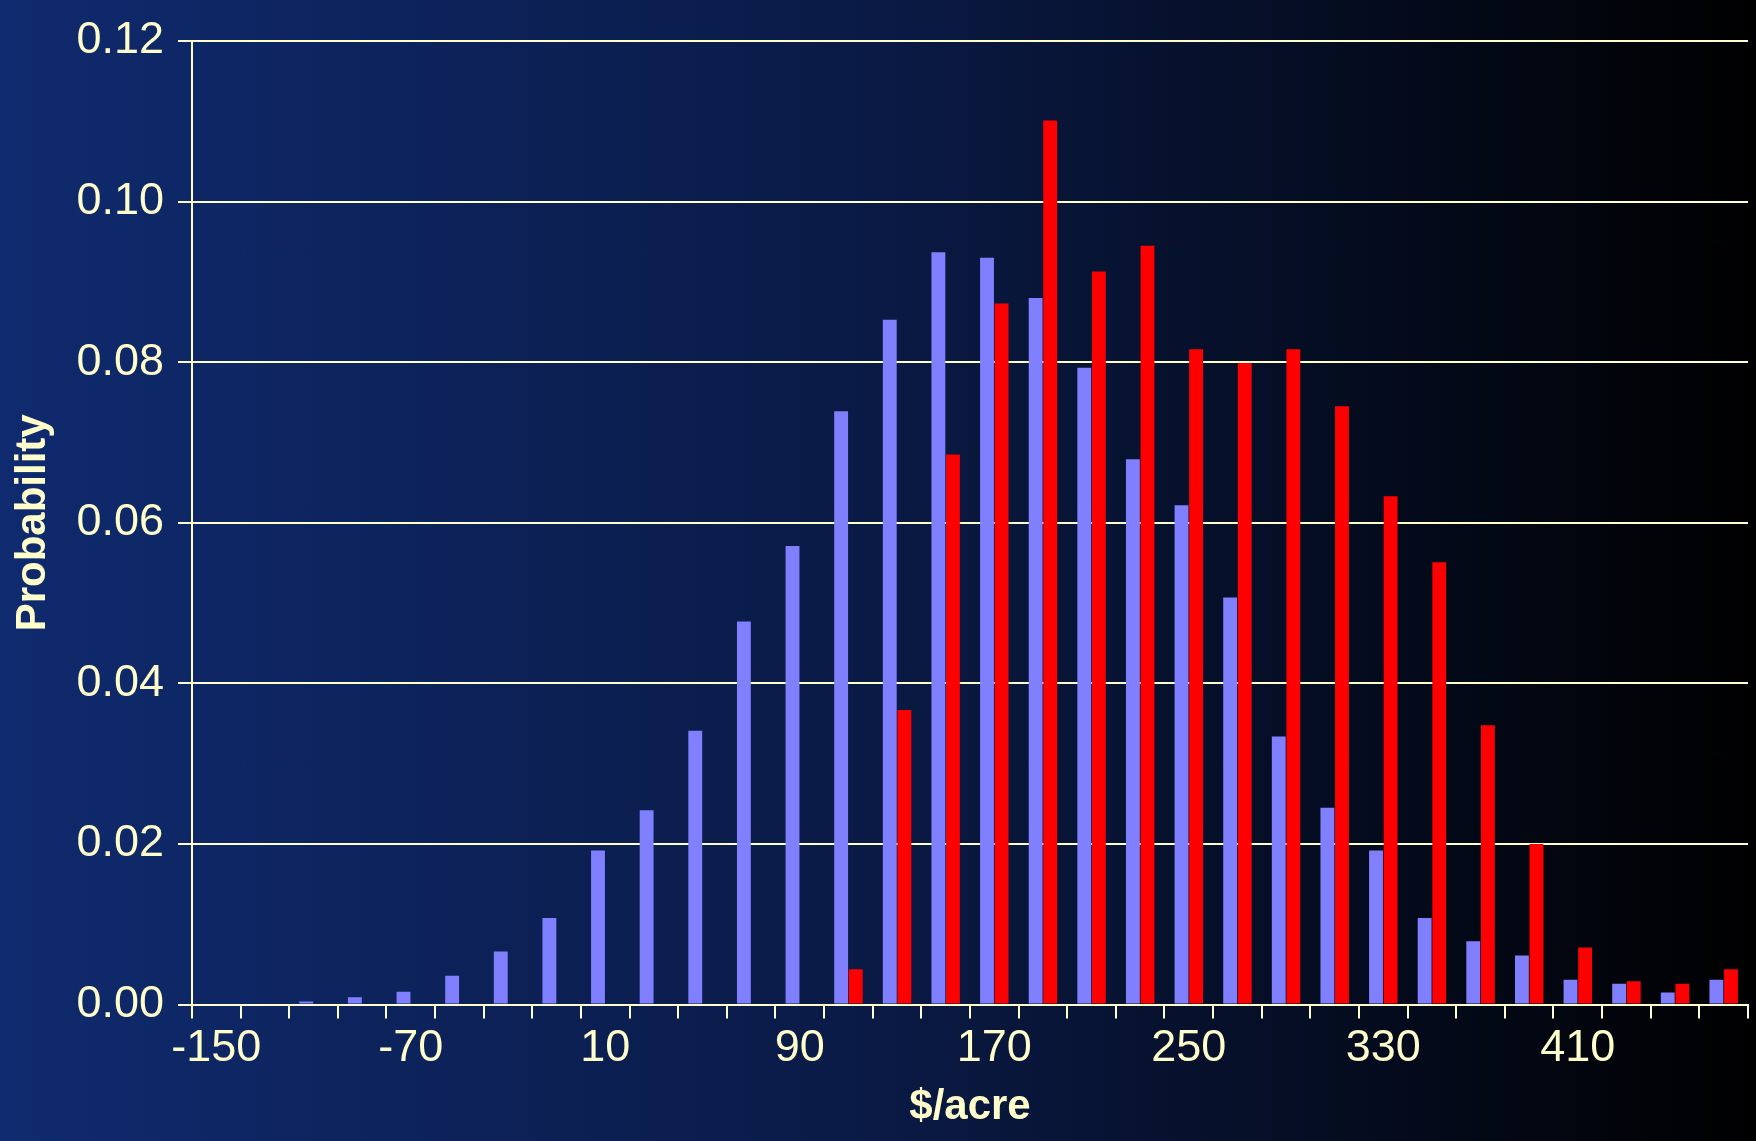 This screenshot has width=1756, height=1141. I want to click on y-tick-label: 0.10, so click(120, 199).